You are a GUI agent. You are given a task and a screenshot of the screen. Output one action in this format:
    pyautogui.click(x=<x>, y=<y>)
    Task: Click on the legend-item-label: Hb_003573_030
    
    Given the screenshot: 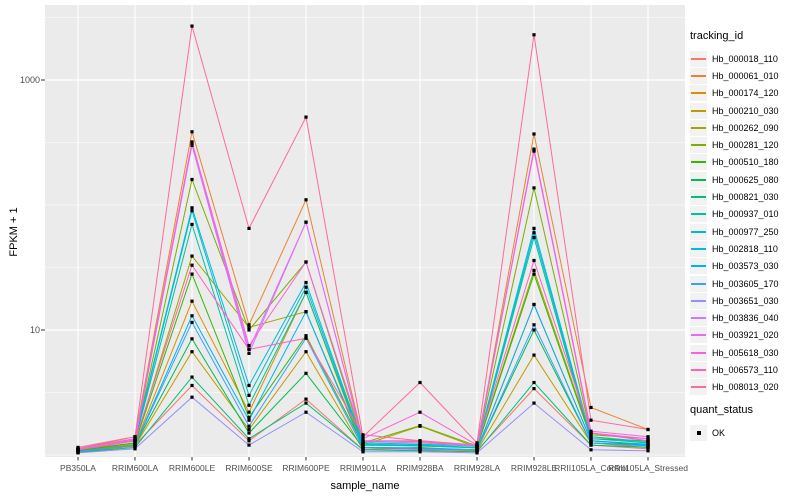 What is the action you would take?
    pyautogui.click(x=745, y=266)
    